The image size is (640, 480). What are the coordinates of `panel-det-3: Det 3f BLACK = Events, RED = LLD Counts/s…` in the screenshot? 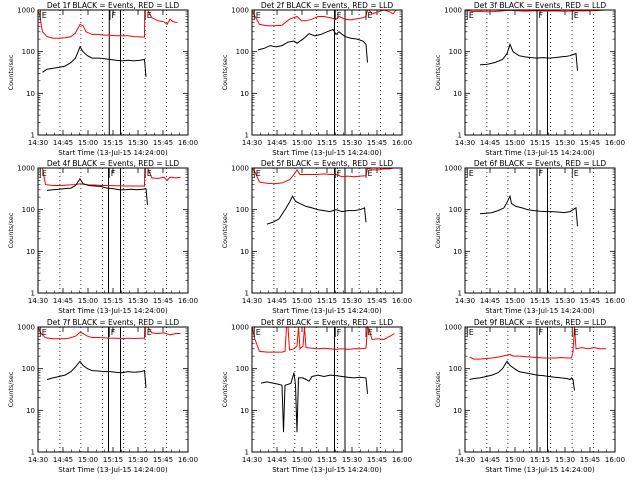 It's located at (529, 79).